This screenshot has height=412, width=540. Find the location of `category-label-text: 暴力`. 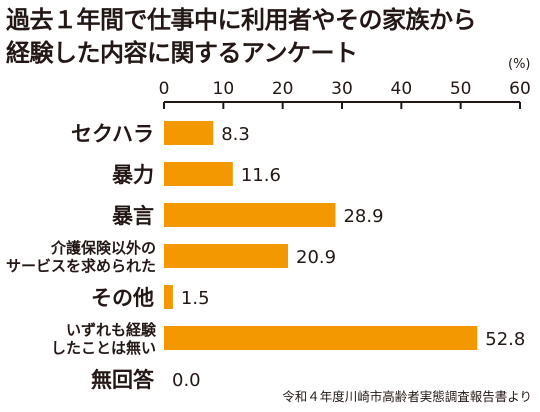

category-label-text: 暴力 is located at coordinates (133, 175).